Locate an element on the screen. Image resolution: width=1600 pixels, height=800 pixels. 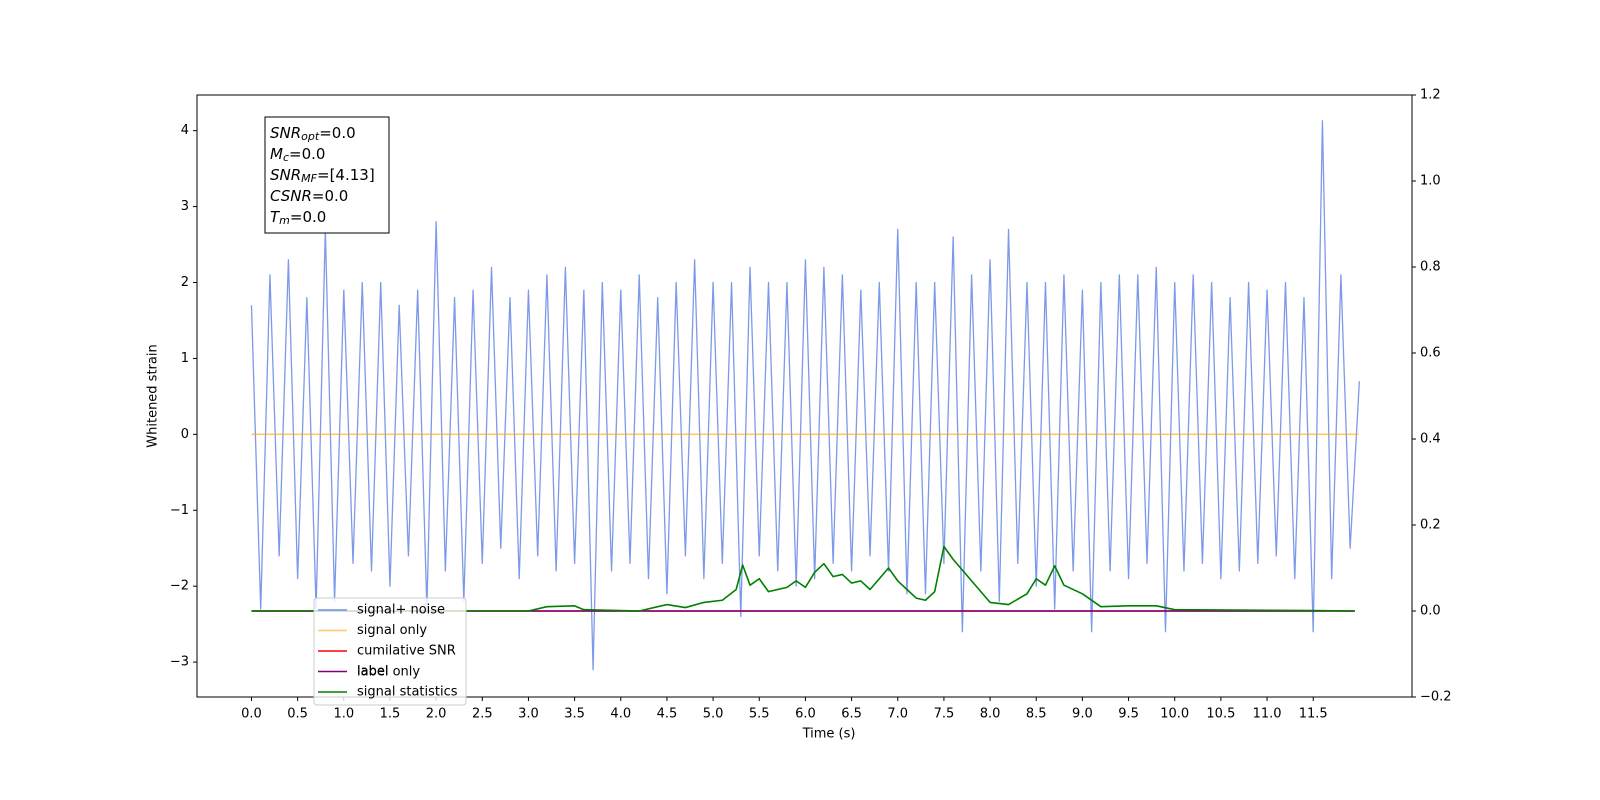
annotation-line: Mc=0.0 is located at coordinates (297, 155).